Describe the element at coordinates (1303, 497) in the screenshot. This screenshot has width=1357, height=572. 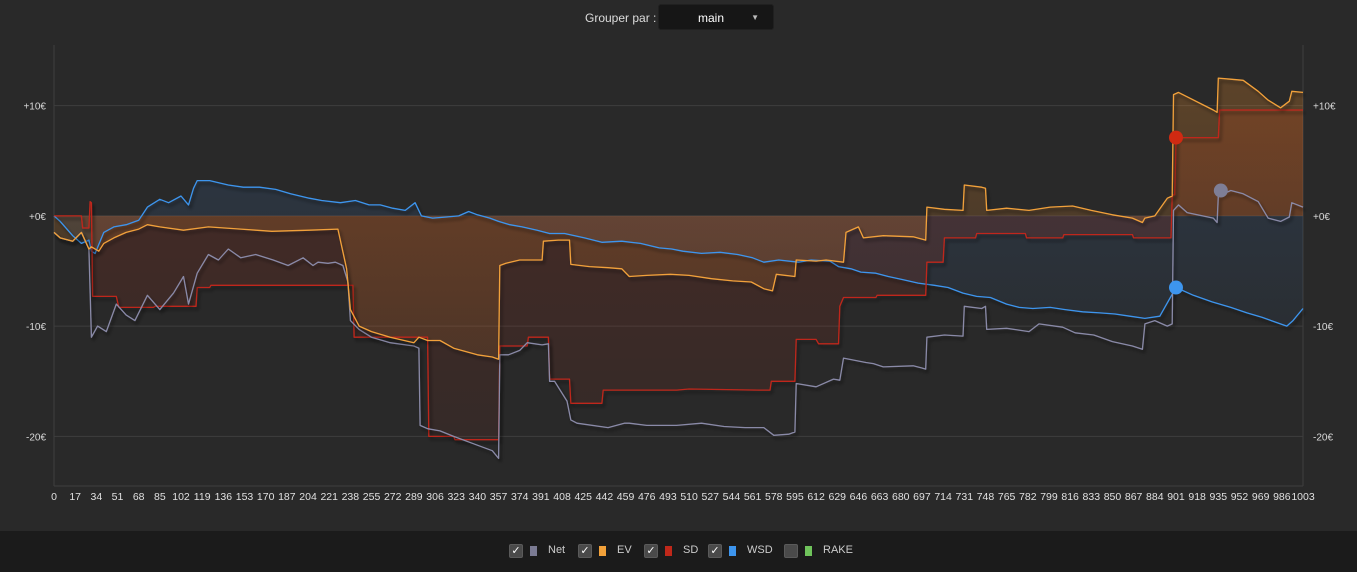
I see `x-tick-label: 1003` at that location.